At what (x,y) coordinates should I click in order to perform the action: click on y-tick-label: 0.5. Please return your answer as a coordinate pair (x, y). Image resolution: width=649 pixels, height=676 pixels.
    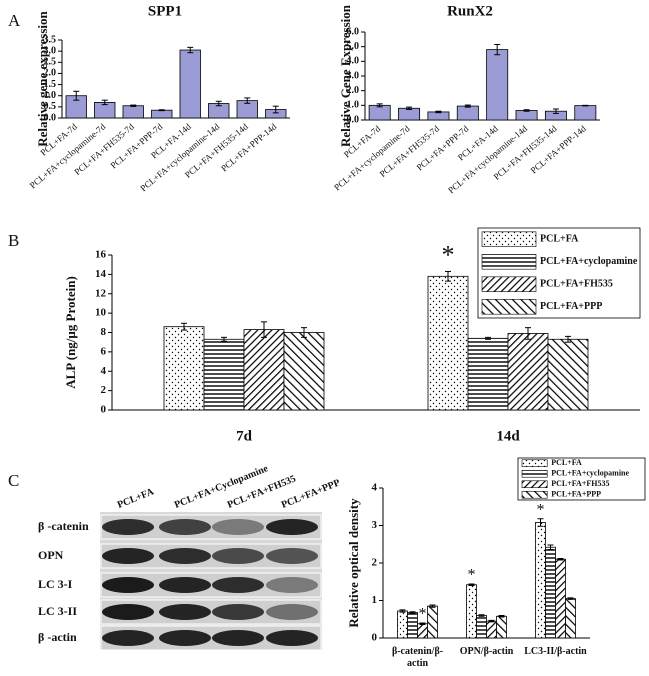
    Looking at the image, I should click on (50, 106).